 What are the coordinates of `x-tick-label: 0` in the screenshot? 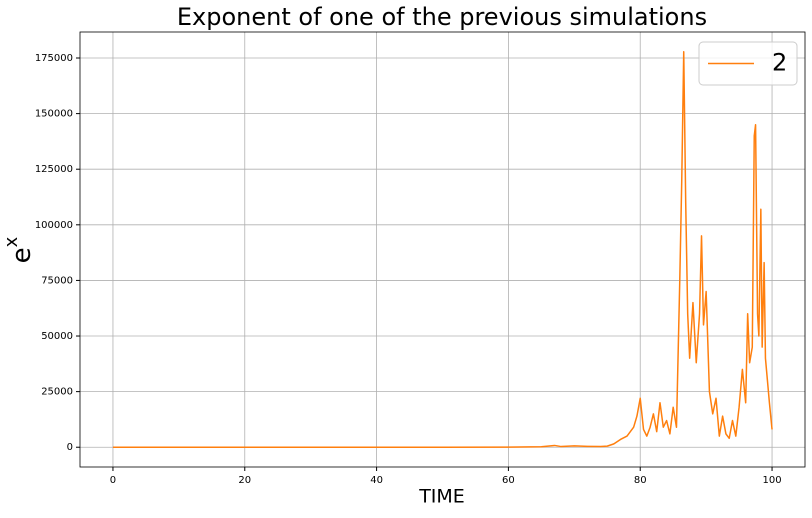 It's located at (113, 480).